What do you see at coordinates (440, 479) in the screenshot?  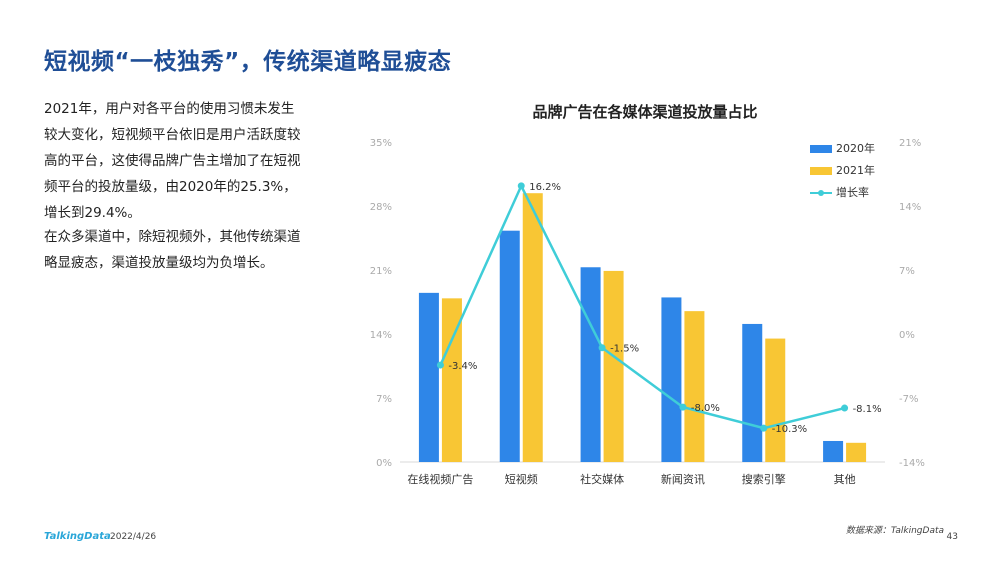 I see `x-tick-label: 在线视频广告` at bounding box center [440, 479].